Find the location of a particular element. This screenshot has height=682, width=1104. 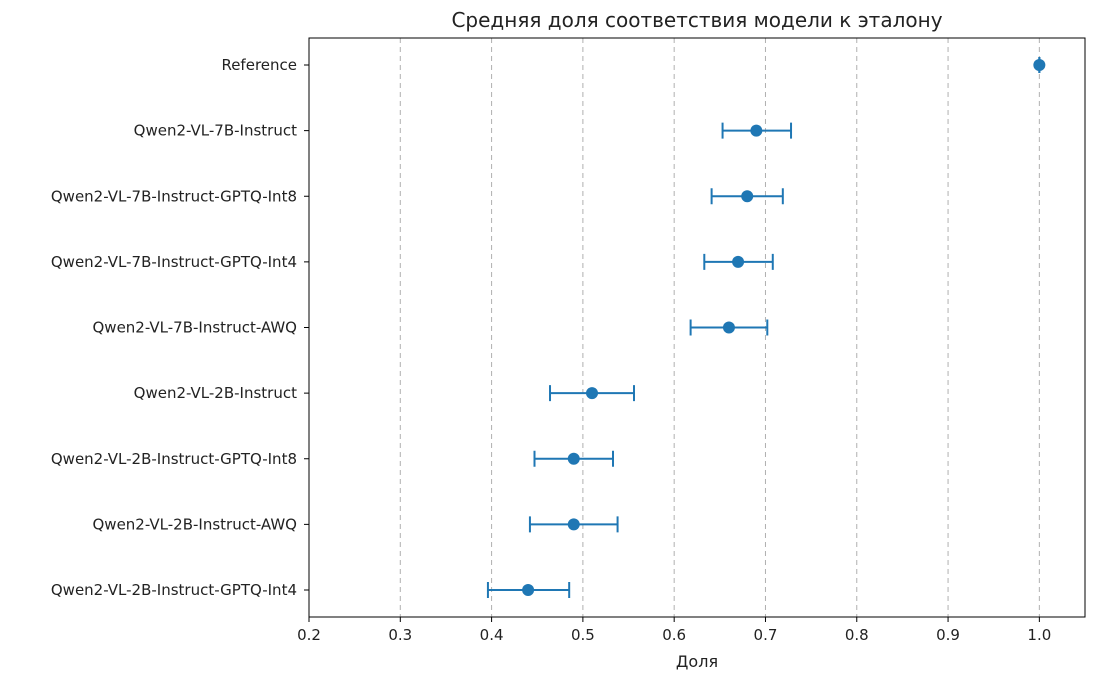

x-tick-label: 0.4 is located at coordinates (492, 635).